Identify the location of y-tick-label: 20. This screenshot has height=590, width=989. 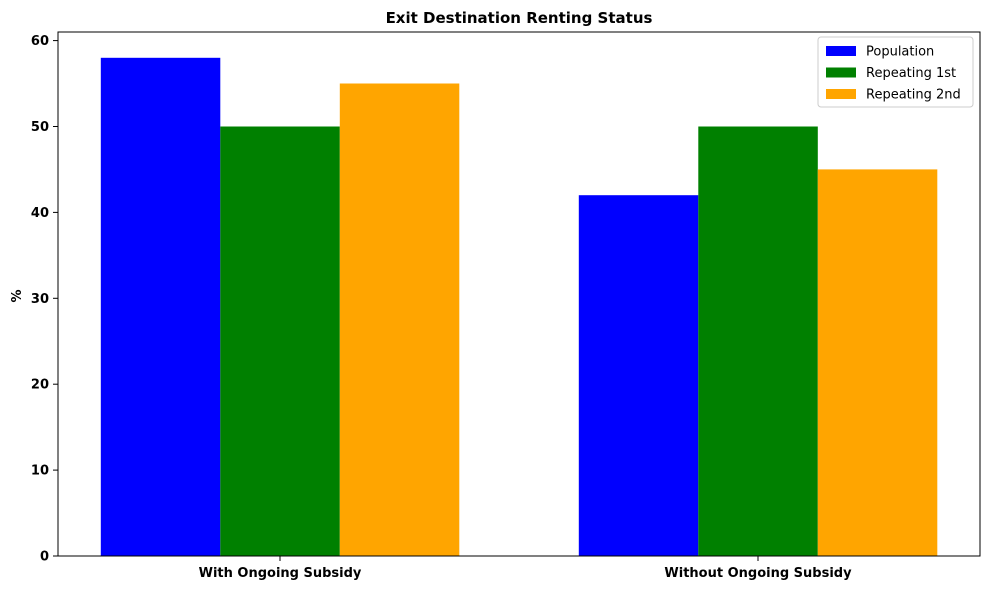
(40, 385).